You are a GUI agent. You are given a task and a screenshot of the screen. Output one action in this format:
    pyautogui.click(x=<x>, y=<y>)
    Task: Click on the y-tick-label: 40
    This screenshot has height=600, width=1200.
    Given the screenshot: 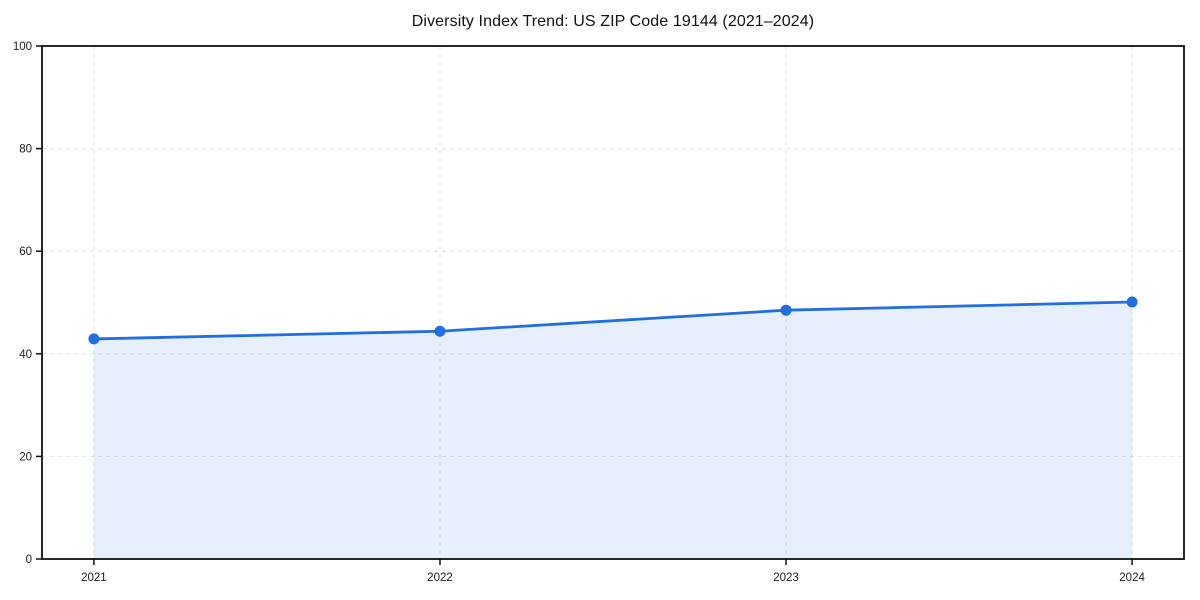 What is the action you would take?
    pyautogui.click(x=25, y=355)
    